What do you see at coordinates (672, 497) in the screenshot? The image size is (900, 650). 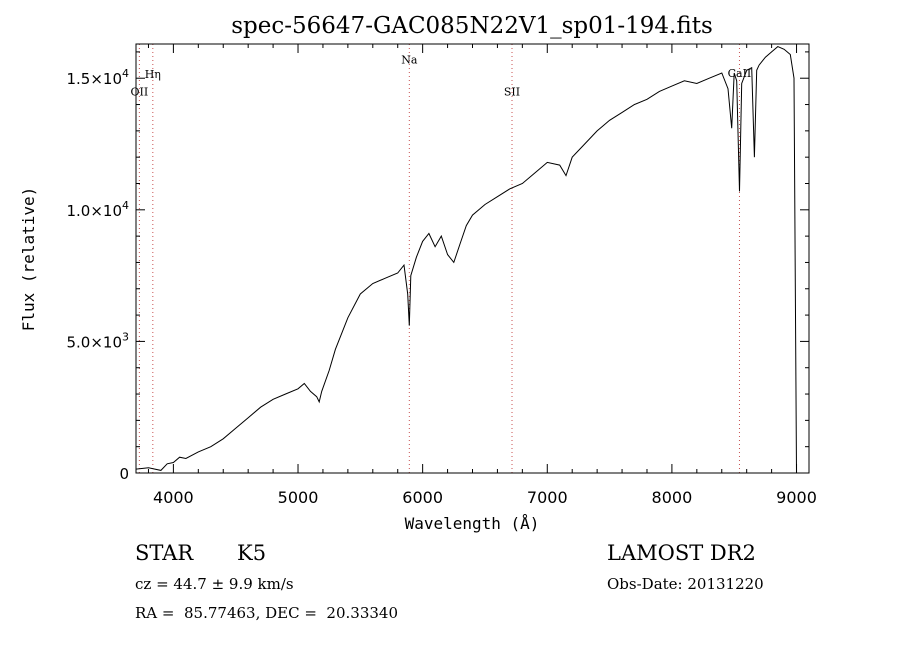 I see `x-tick-label: 8000` at bounding box center [672, 497].